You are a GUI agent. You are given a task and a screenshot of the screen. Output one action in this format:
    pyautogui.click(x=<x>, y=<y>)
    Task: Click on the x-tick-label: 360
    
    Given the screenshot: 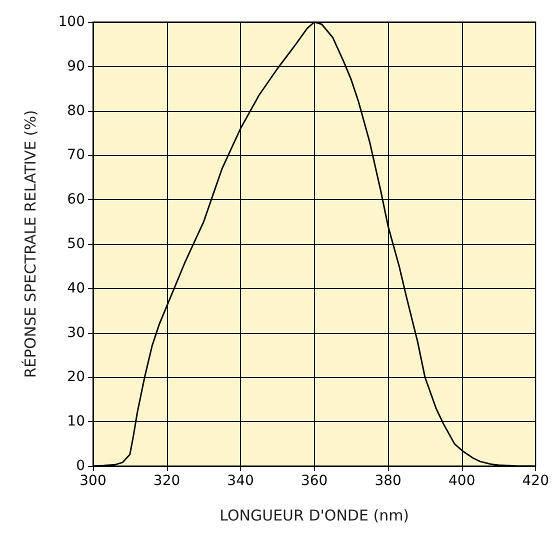 What is the action you would take?
    pyautogui.click(x=314, y=481)
    